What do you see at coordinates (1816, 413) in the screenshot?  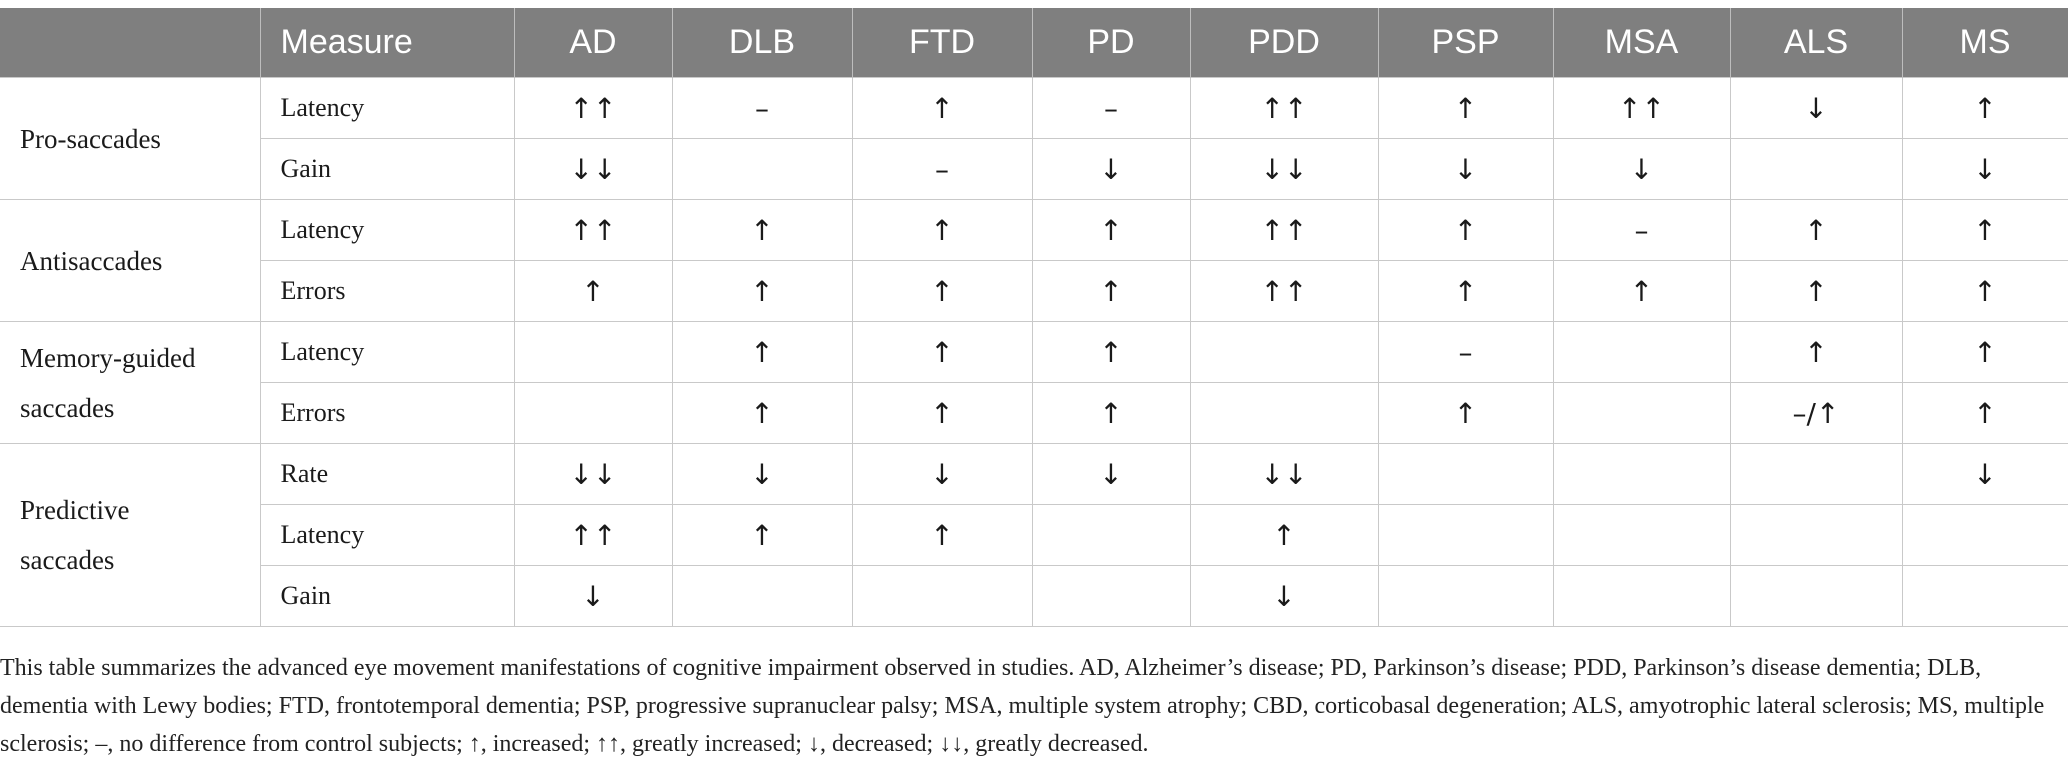 I see `value-cell: –/↑` at bounding box center [1816, 413].